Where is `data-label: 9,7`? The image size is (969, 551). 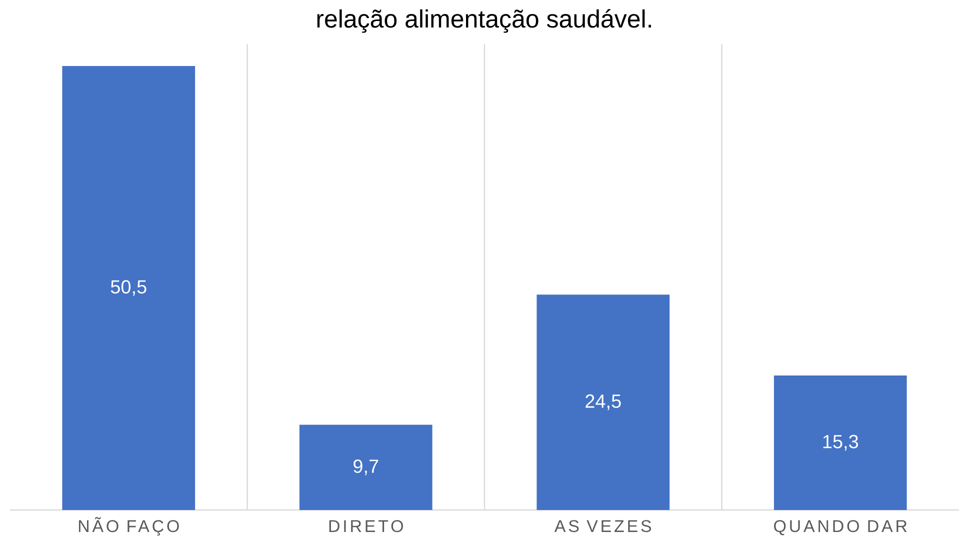 data-label: 9,7 is located at coordinates (366, 467).